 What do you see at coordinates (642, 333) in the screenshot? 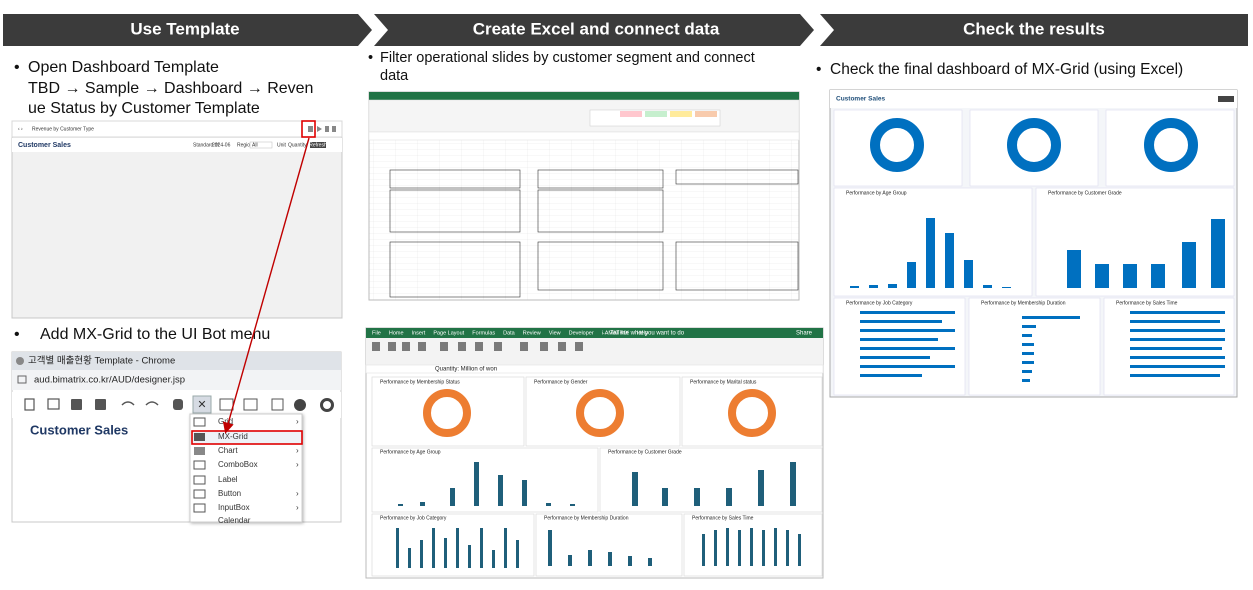
I see `ribbon-tab: Help` at bounding box center [642, 333].